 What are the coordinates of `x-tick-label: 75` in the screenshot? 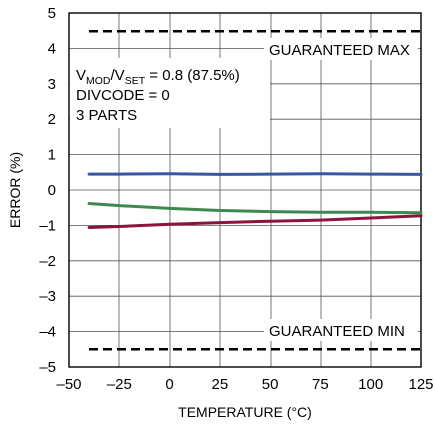 It's located at (320, 384).